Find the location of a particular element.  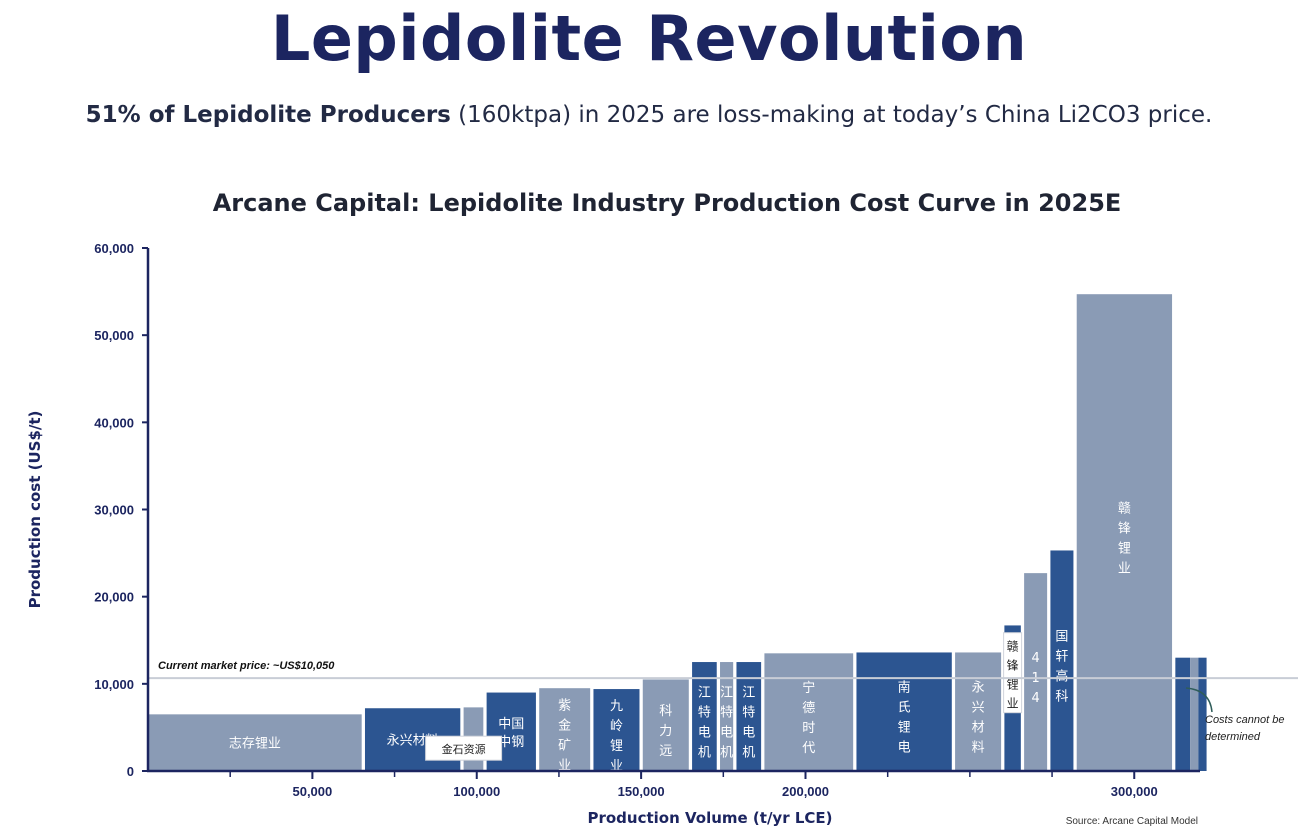

market-price-label: Current market price: ~US$10,050 is located at coordinates (246, 666).